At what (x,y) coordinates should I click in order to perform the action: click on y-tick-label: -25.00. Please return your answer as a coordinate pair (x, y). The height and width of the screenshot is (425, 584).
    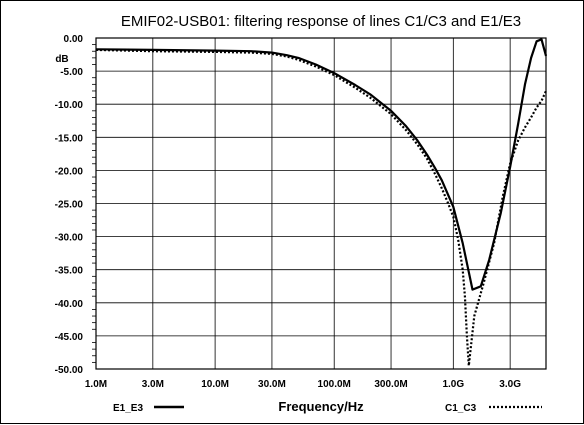
    Looking at the image, I should click on (69, 205).